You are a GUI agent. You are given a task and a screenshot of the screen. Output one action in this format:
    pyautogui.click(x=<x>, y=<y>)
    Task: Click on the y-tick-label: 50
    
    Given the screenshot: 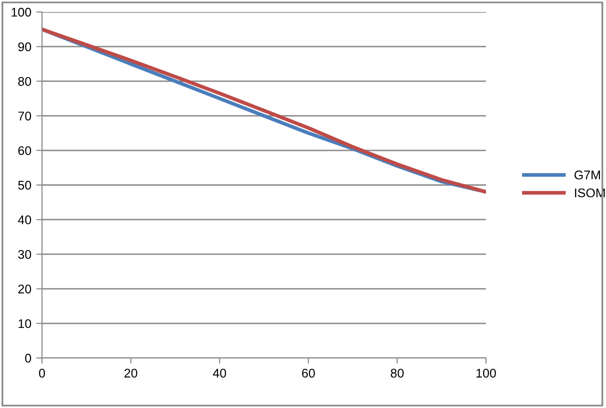 What is the action you would take?
    pyautogui.click(x=25, y=185)
    